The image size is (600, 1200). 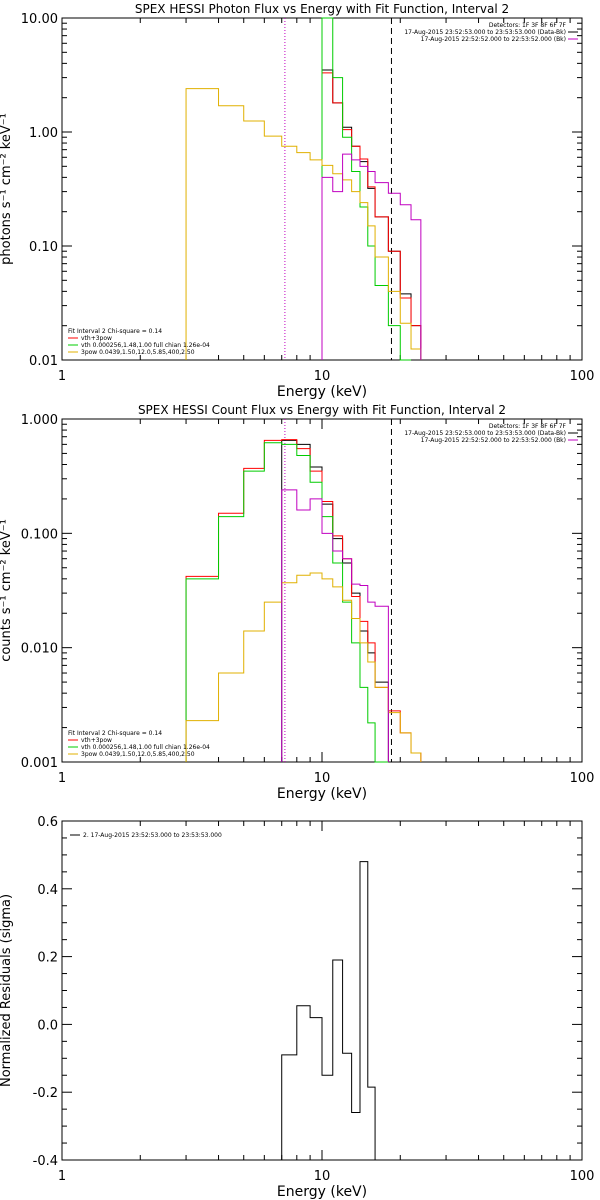 I want to click on y-tick-label: 0.100, so click(x=39, y=534).